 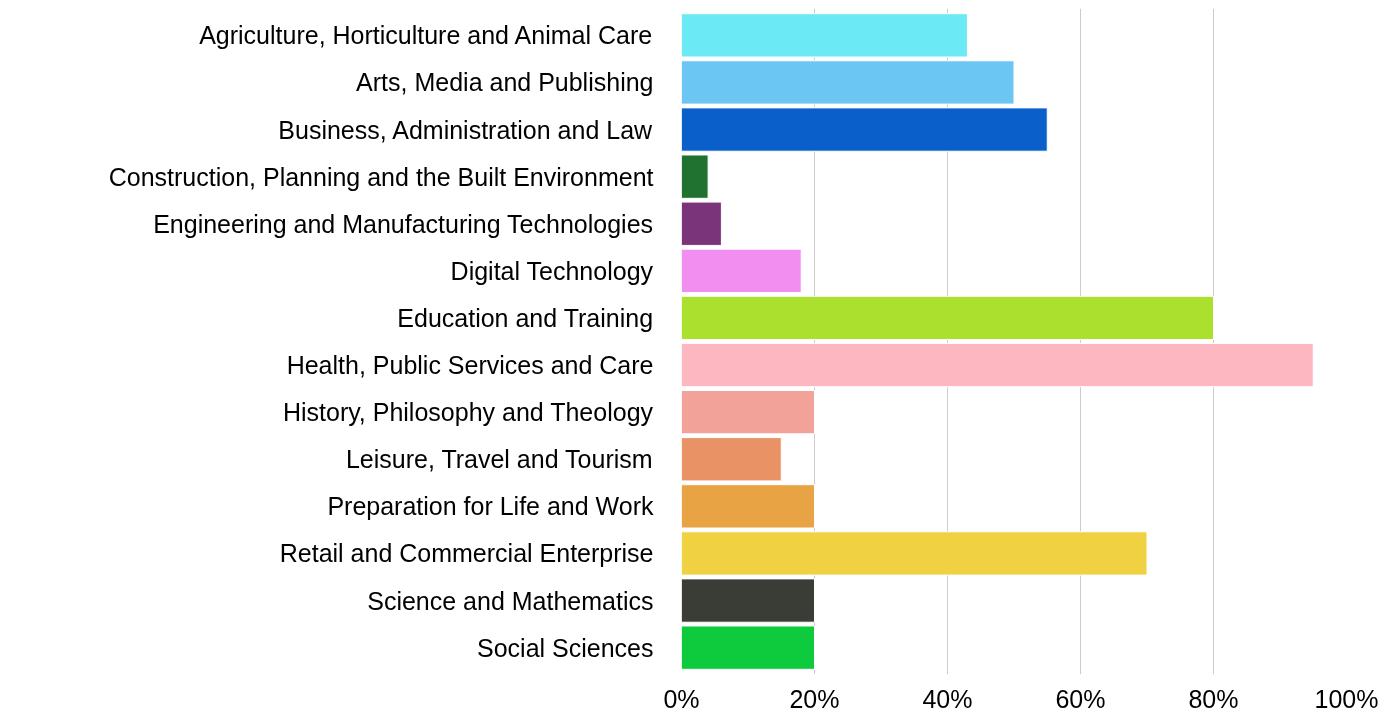 I want to click on y-tick-label: Preparation for Life and Work, so click(x=490, y=506).